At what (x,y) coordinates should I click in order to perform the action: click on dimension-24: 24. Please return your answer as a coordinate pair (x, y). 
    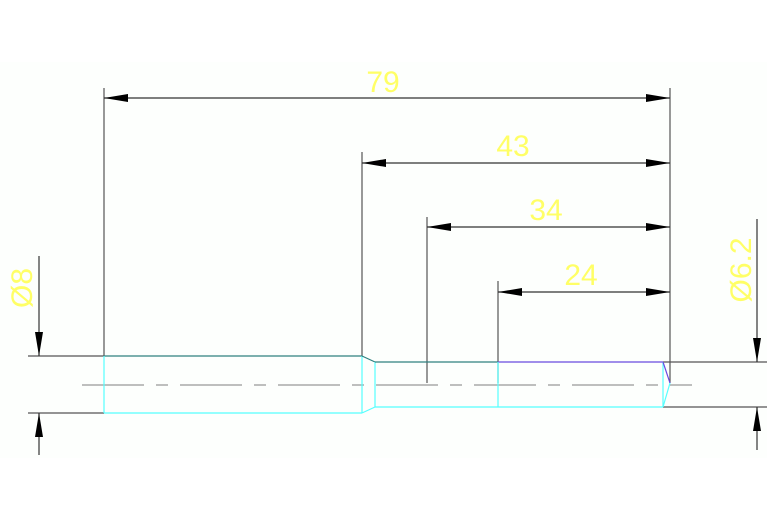
    Looking at the image, I should click on (584, 277).